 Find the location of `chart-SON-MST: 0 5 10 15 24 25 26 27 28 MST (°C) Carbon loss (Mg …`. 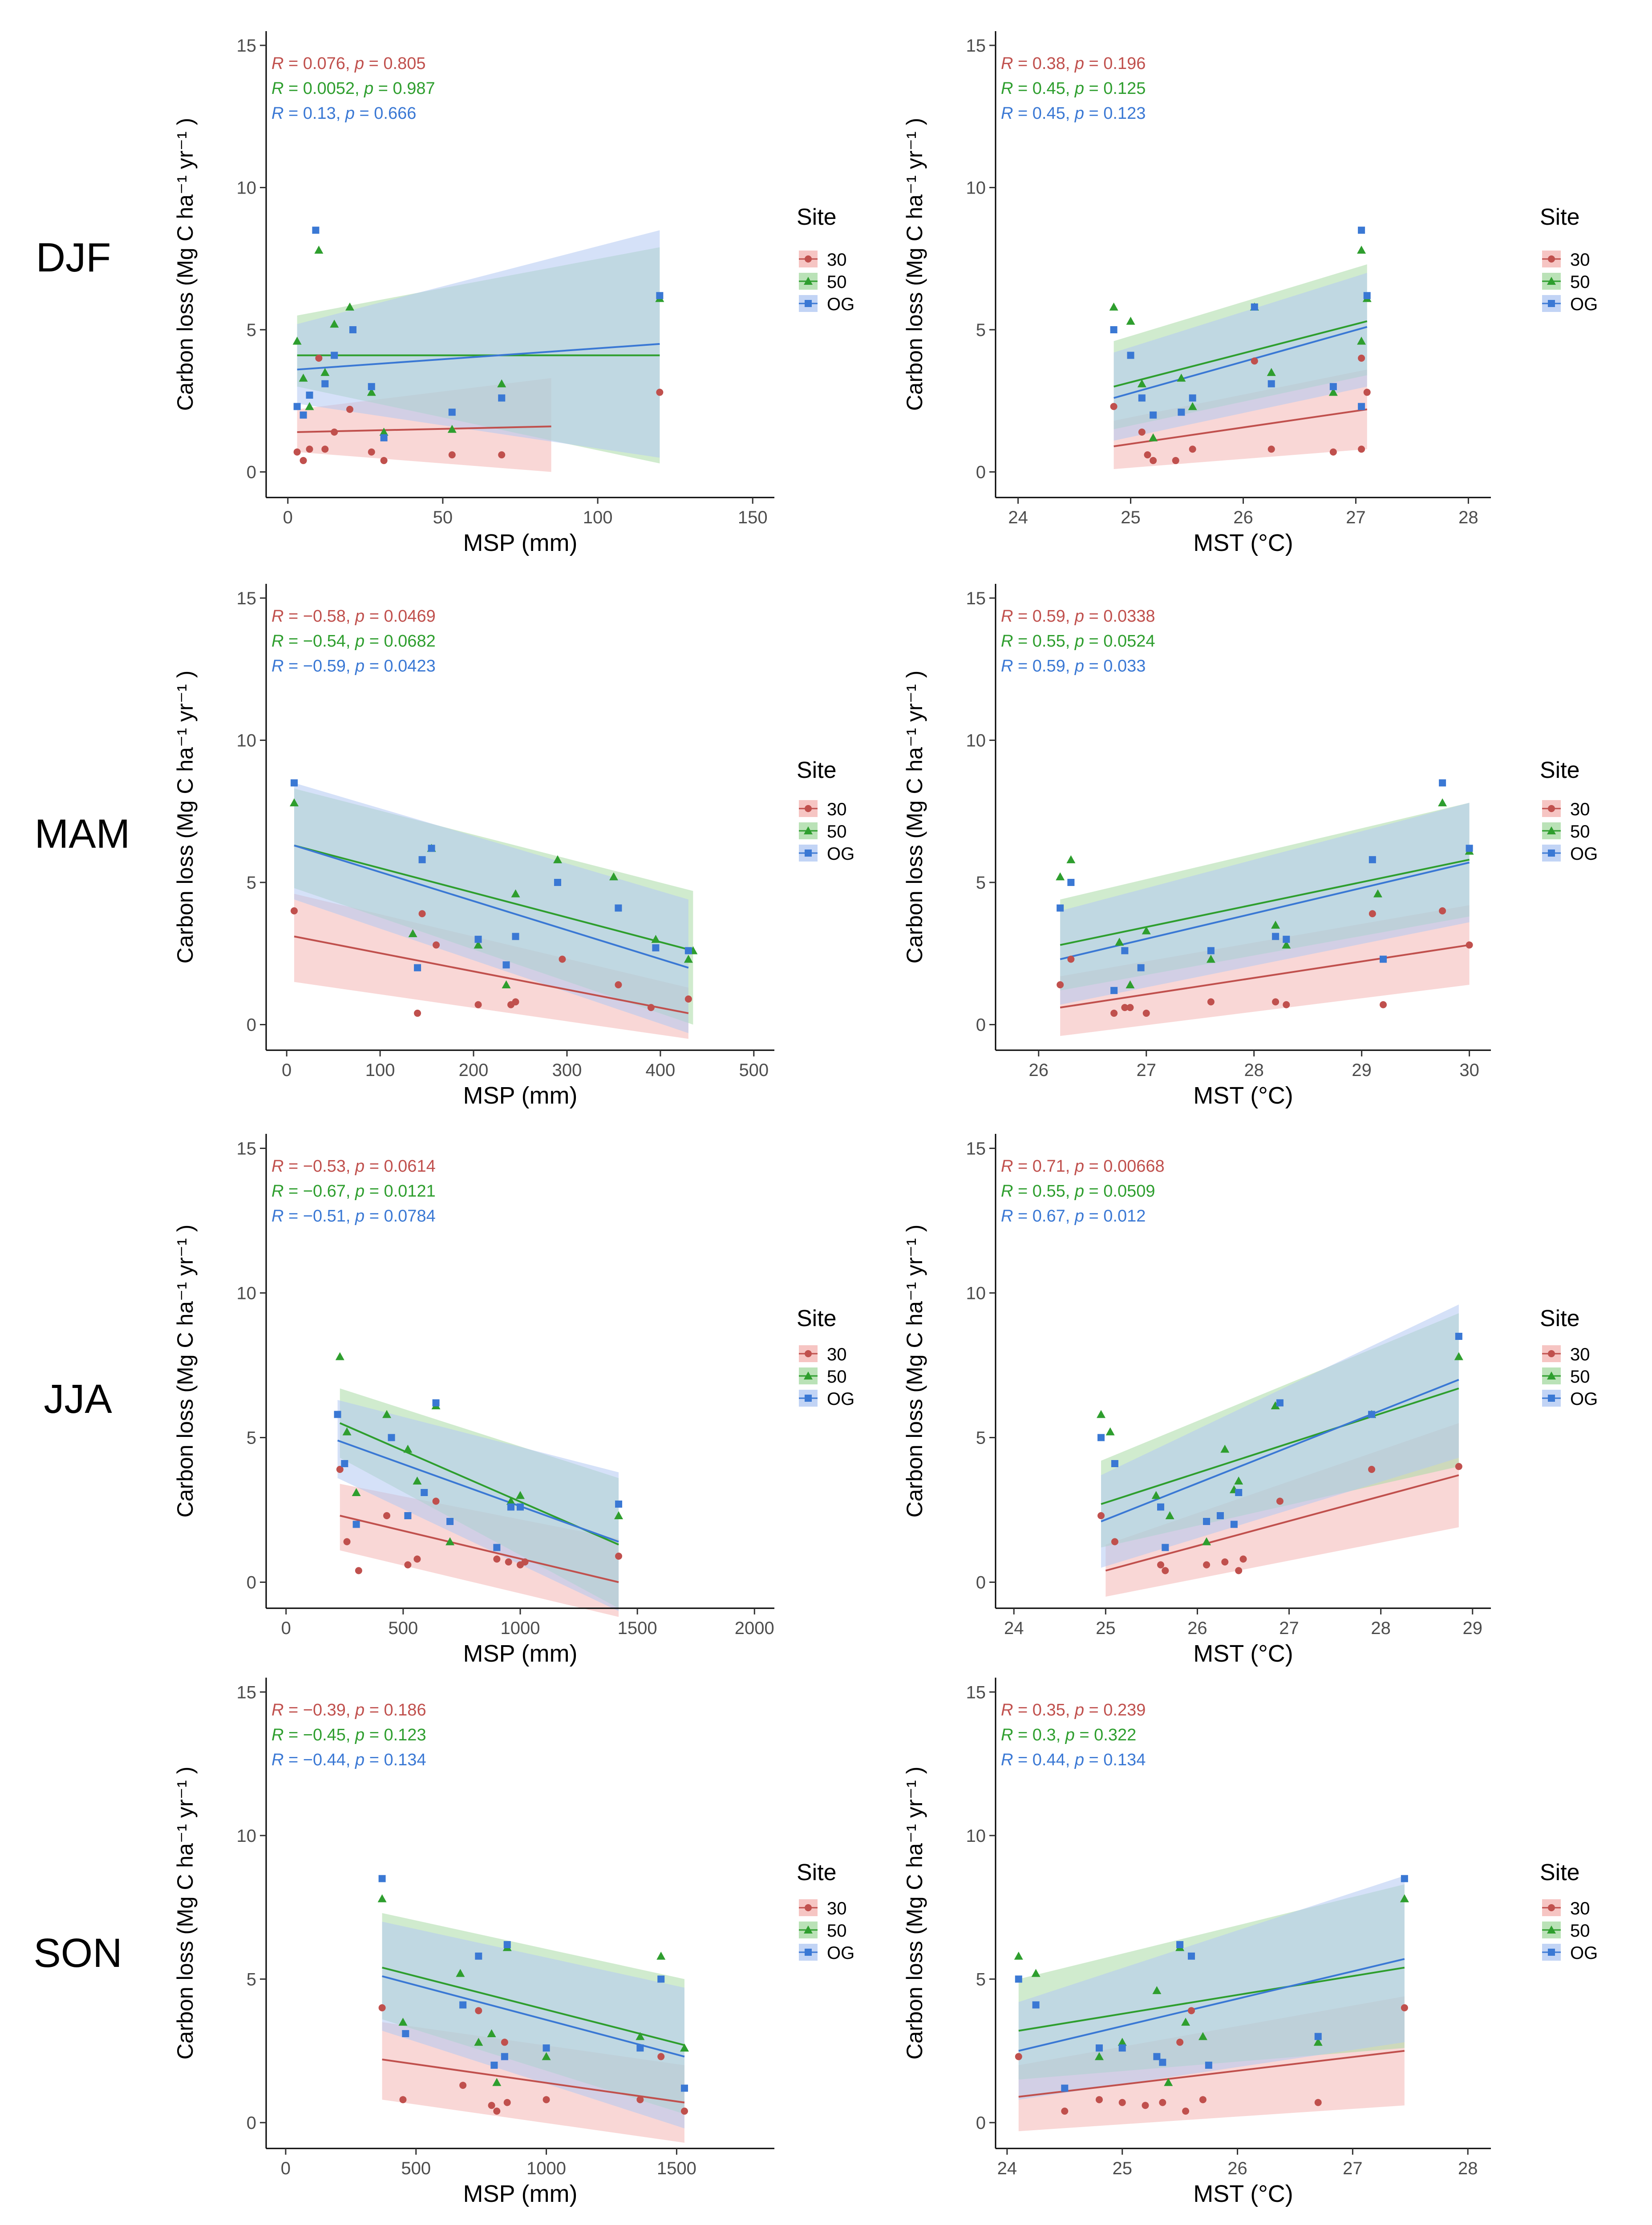

chart-SON-MST: 0 5 10 15 24 25 26 27 28 MST (°C) Carbon loss (Mg … is located at coordinates (1196, 1943).